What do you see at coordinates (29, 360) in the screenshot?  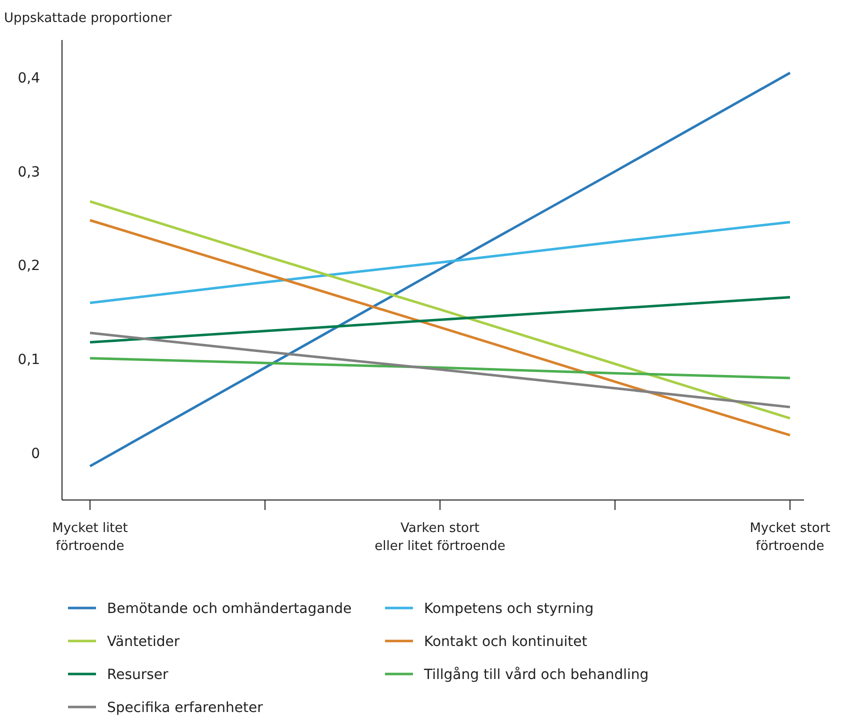 I see `y-tick-label: 0,1` at bounding box center [29, 360].